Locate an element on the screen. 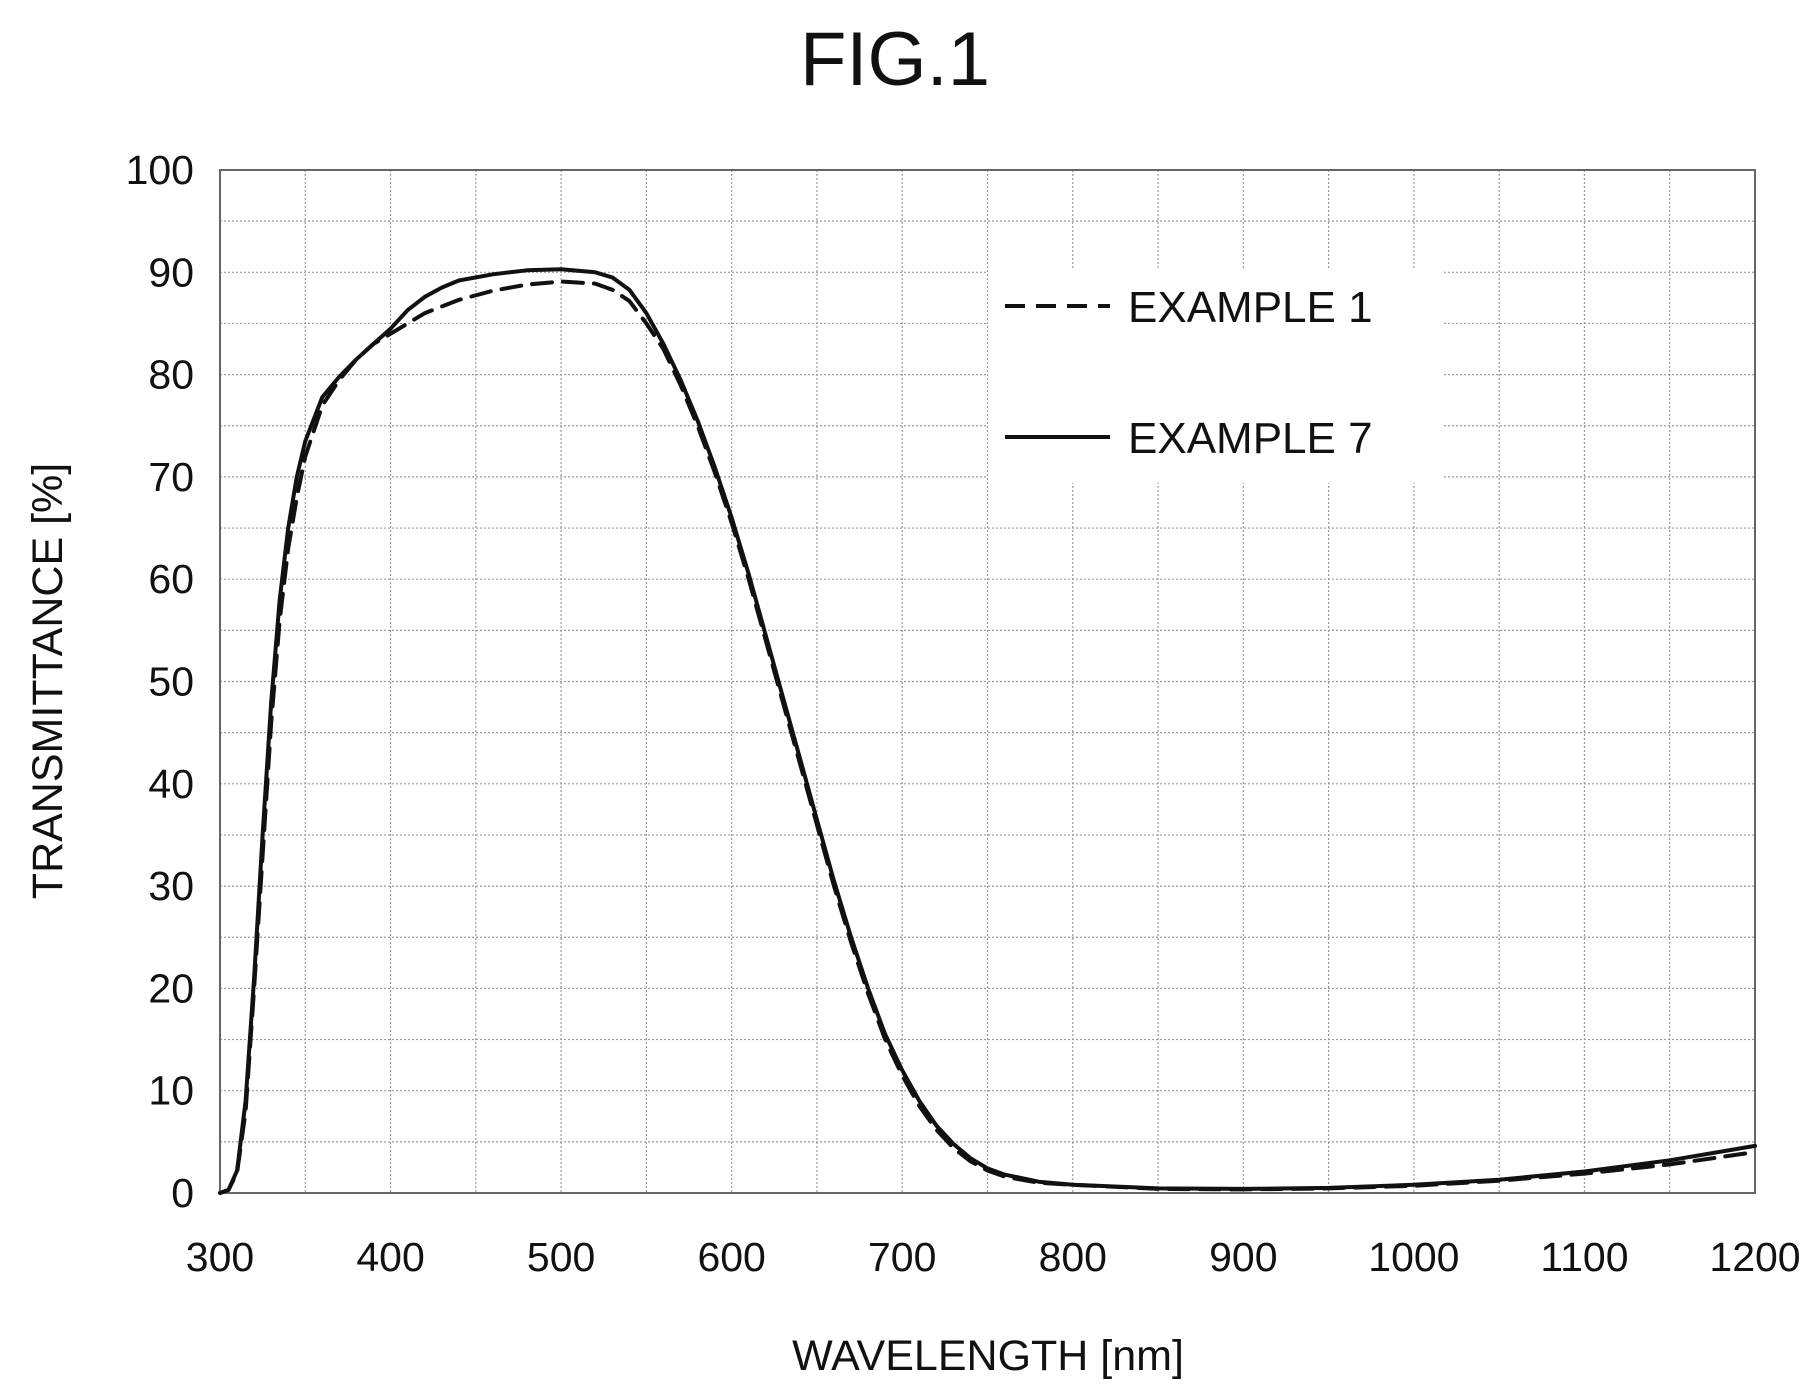  x-tick-label: 1000 is located at coordinates (1413, 1257).